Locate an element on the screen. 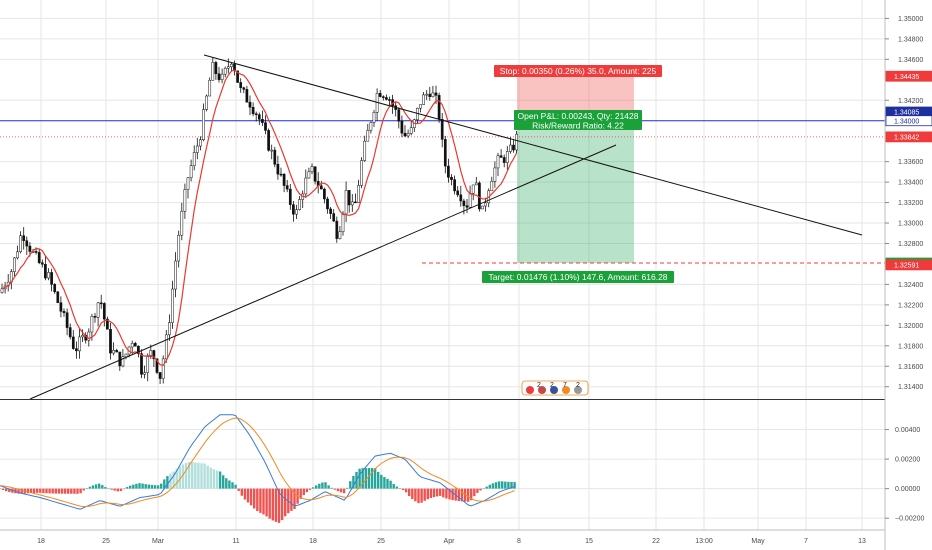 The image size is (932, 550). signal-line is located at coordinates (257, 462).